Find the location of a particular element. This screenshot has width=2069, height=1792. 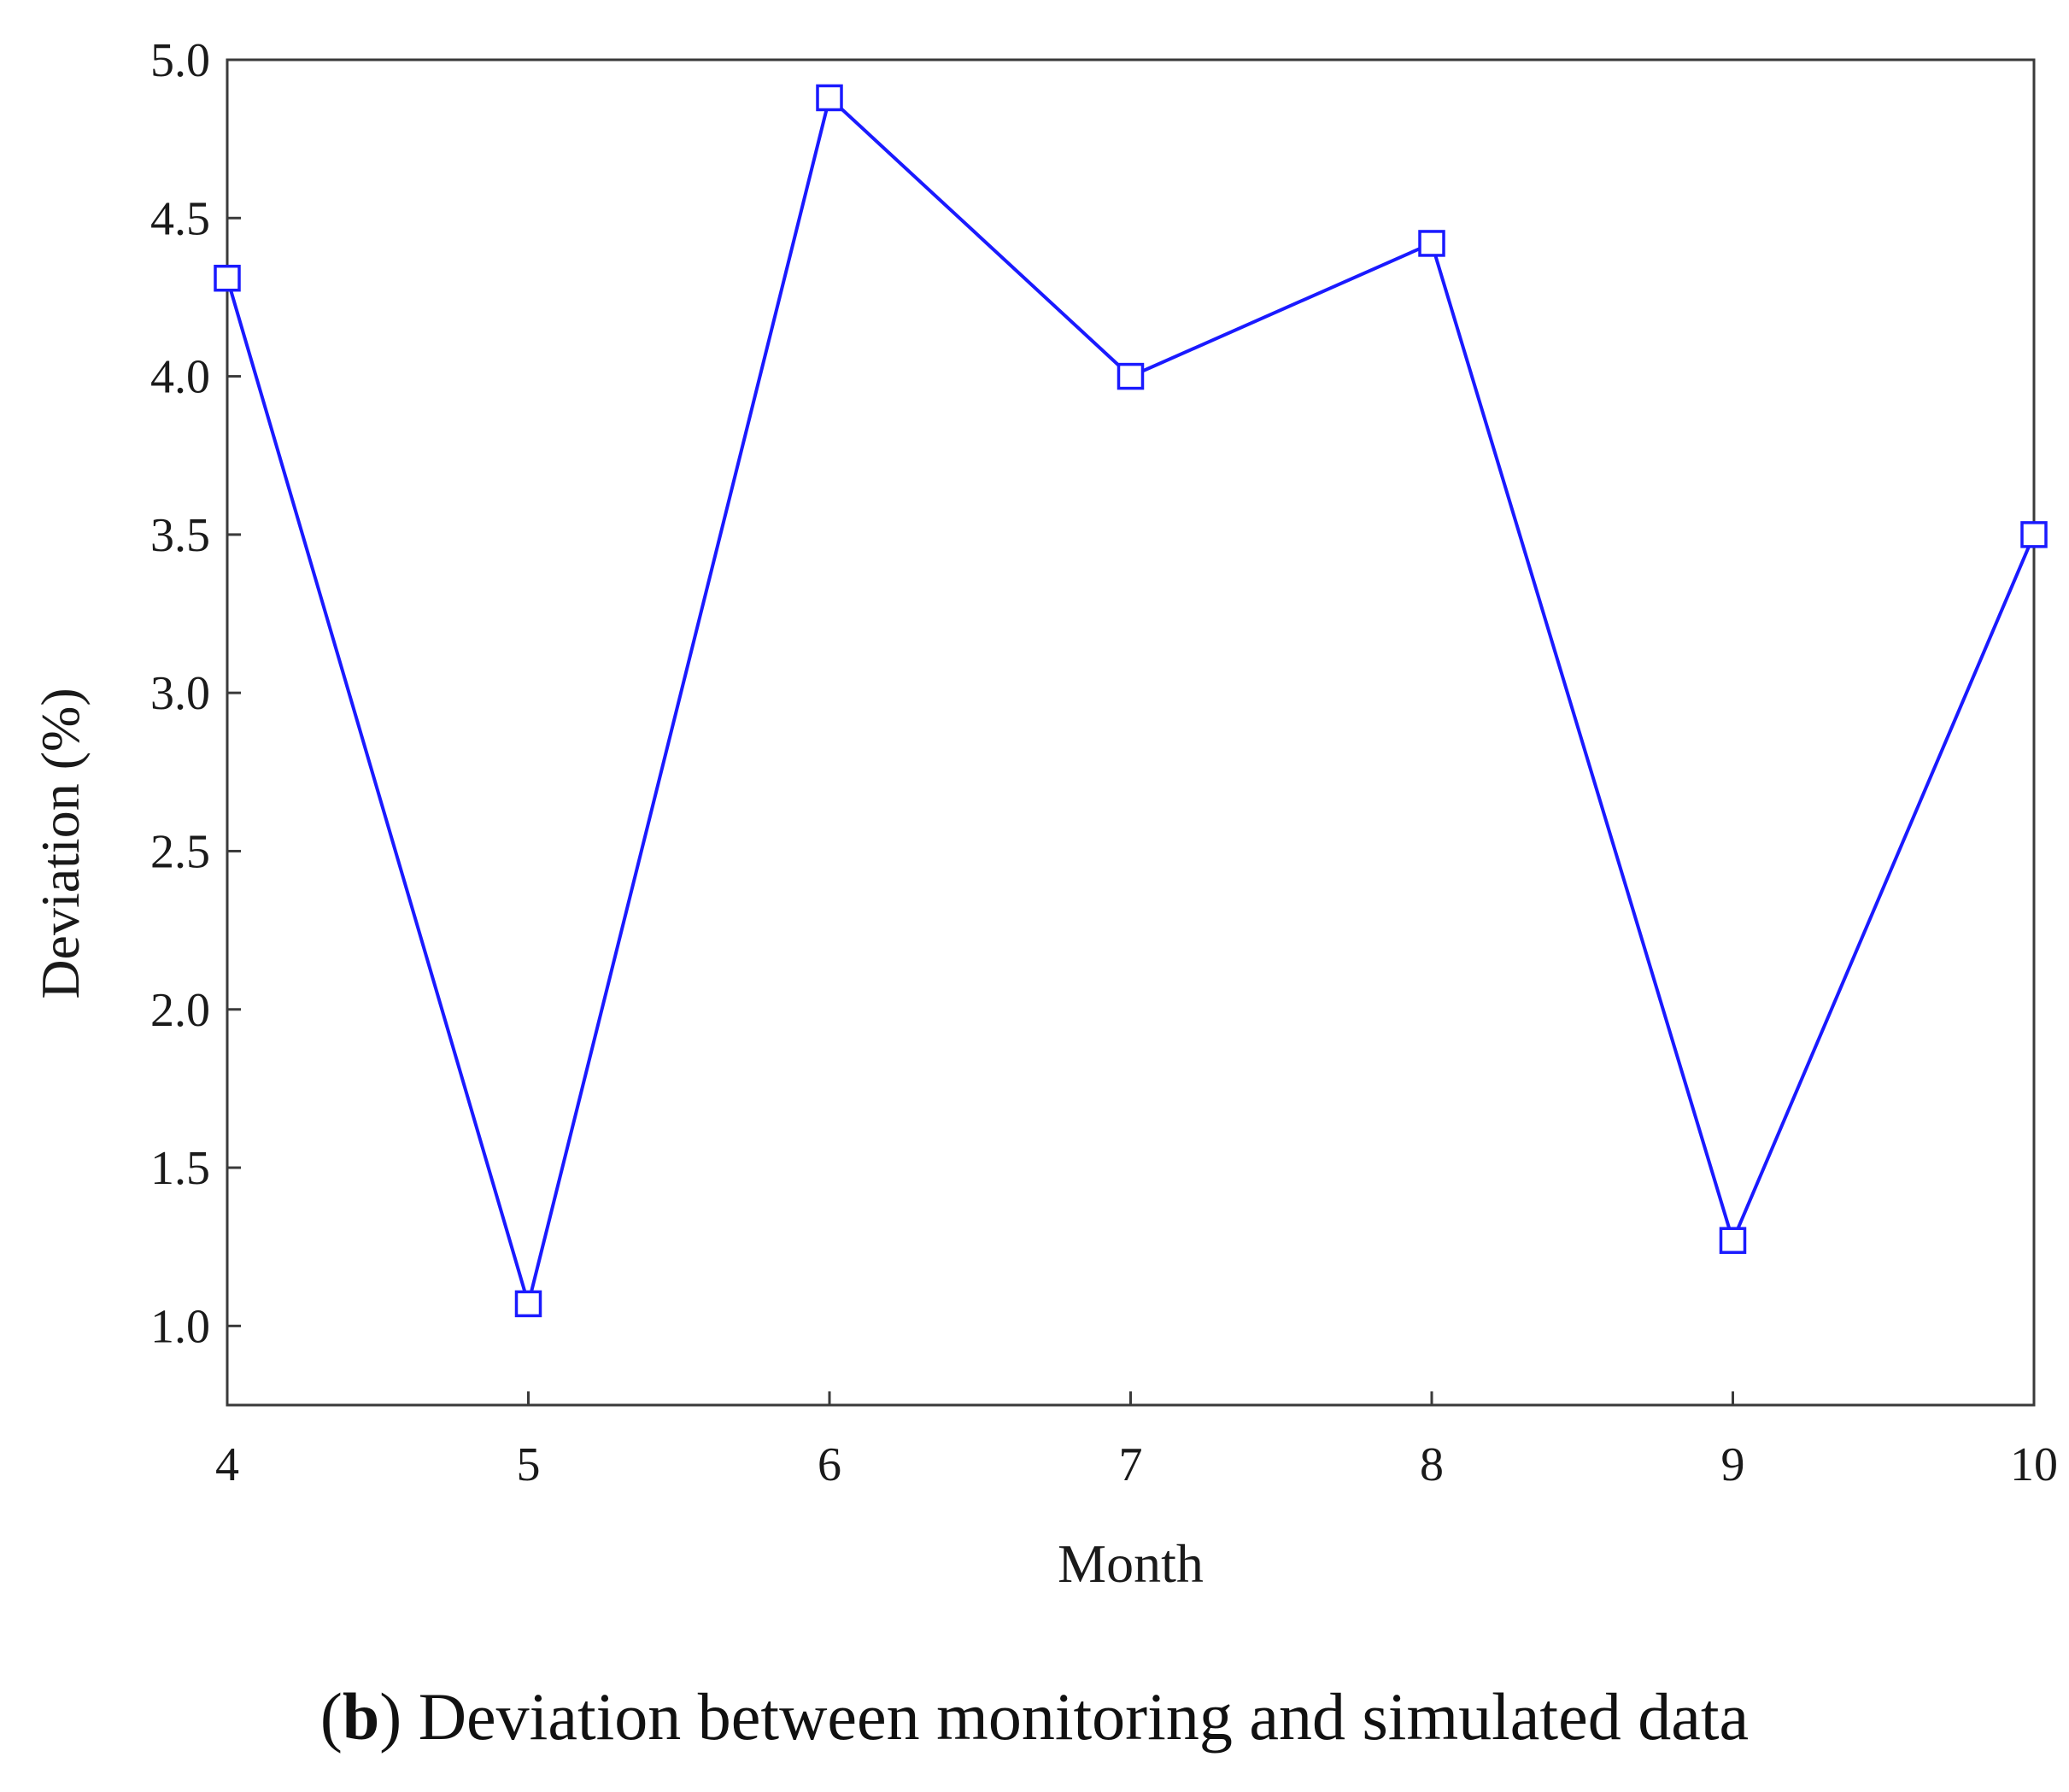

x-tick-label: 9 is located at coordinates (1733, 1464).